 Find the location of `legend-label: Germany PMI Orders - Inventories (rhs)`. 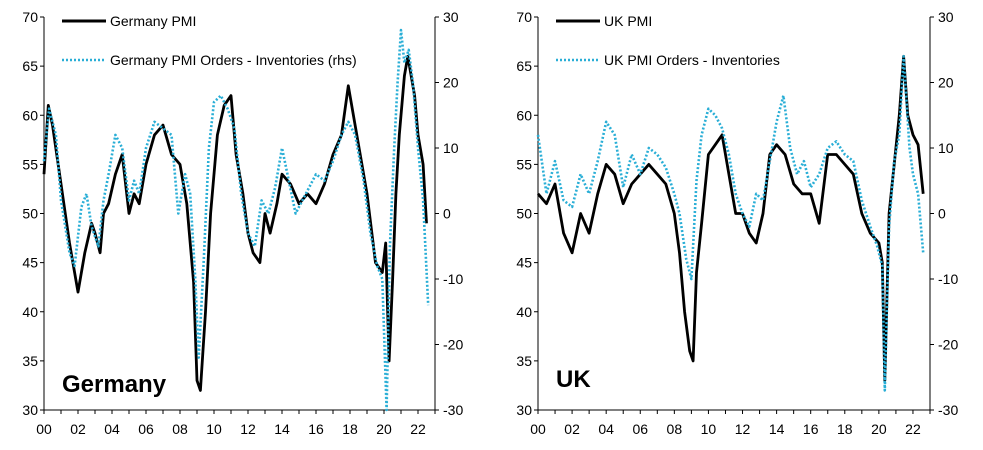

legend-label: Germany PMI Orders - Inventories (rhs) is located at coordinates (233, 60).